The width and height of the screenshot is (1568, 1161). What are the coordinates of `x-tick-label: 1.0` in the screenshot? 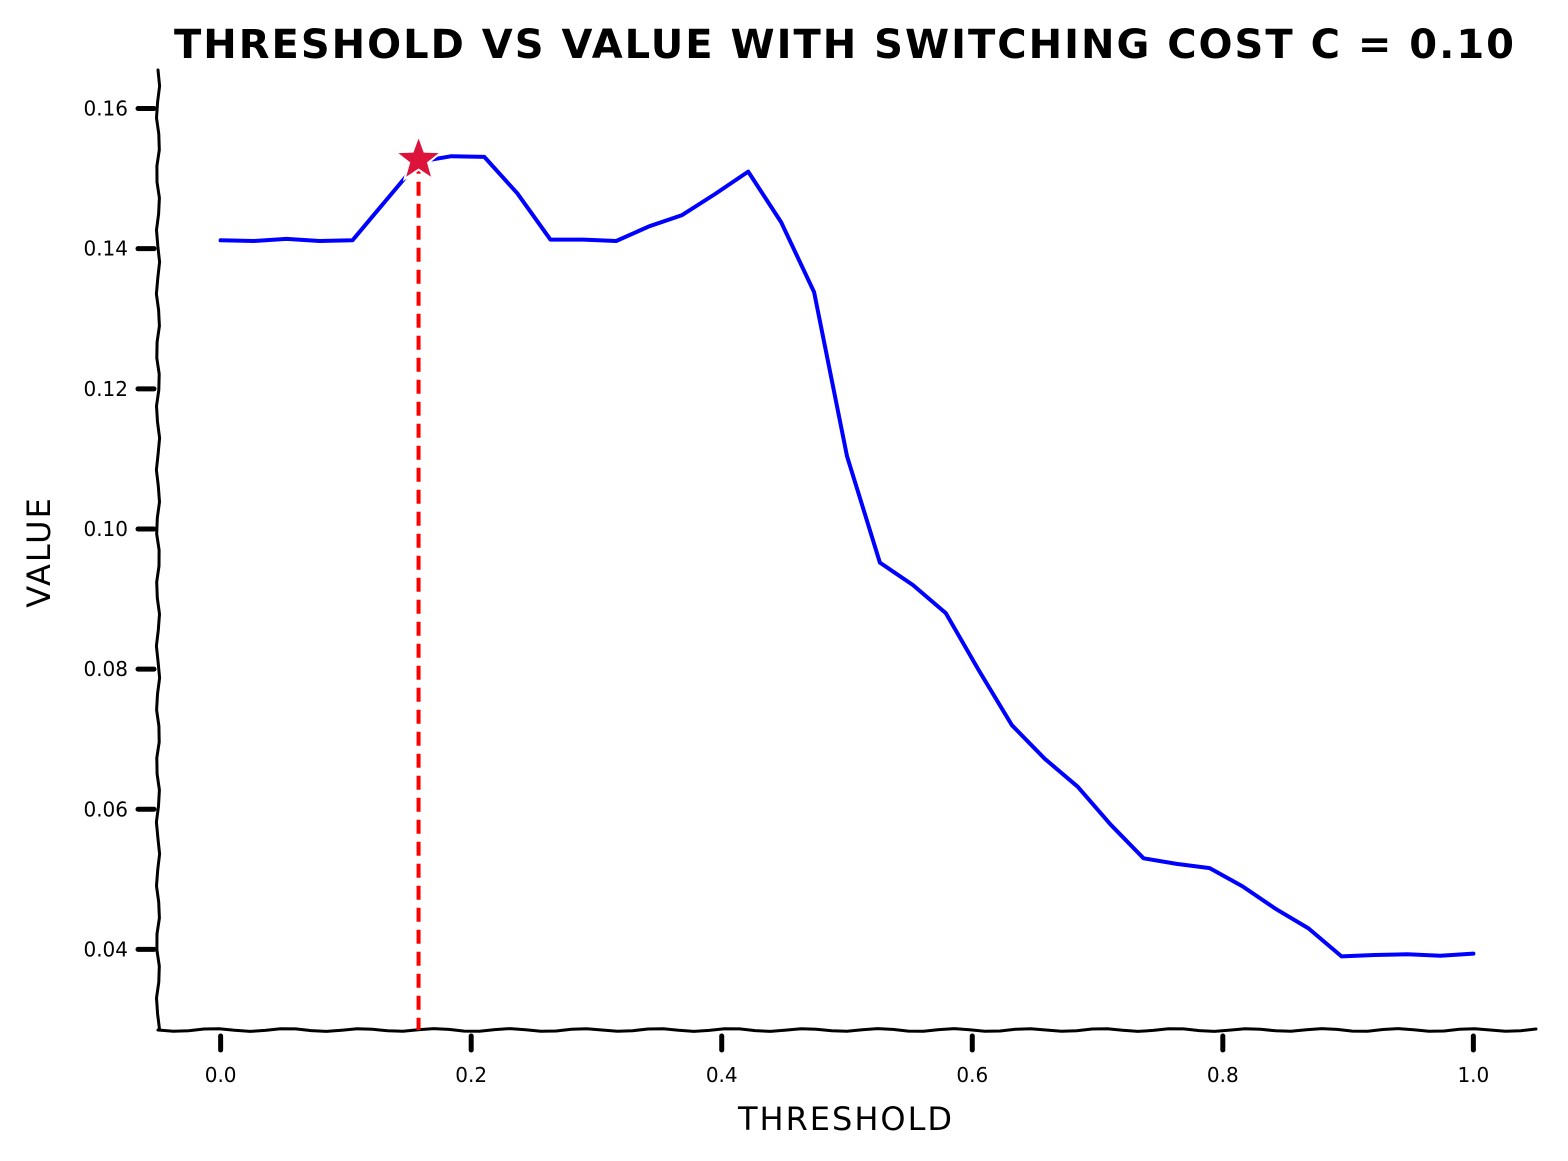 It's located at (1473, 1075).